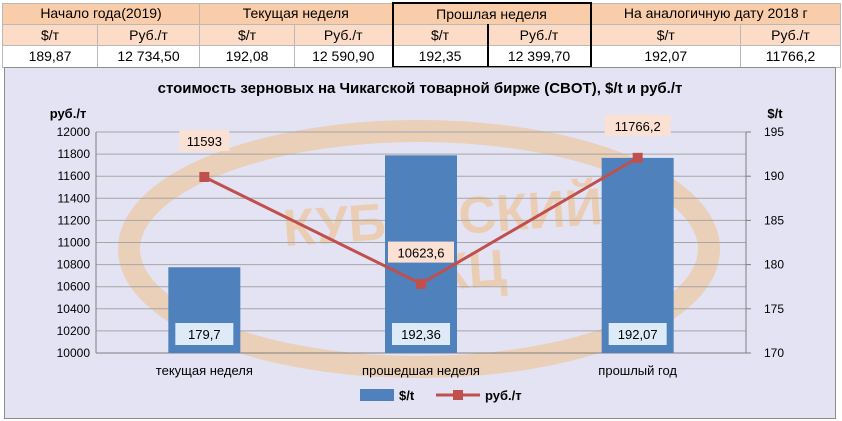 This screenshot has width=842, height=421. What do you see at coordinates (790, 56) in the screenshot?
I see `value-cell: 11766,2` at bounding box center [790, 56].